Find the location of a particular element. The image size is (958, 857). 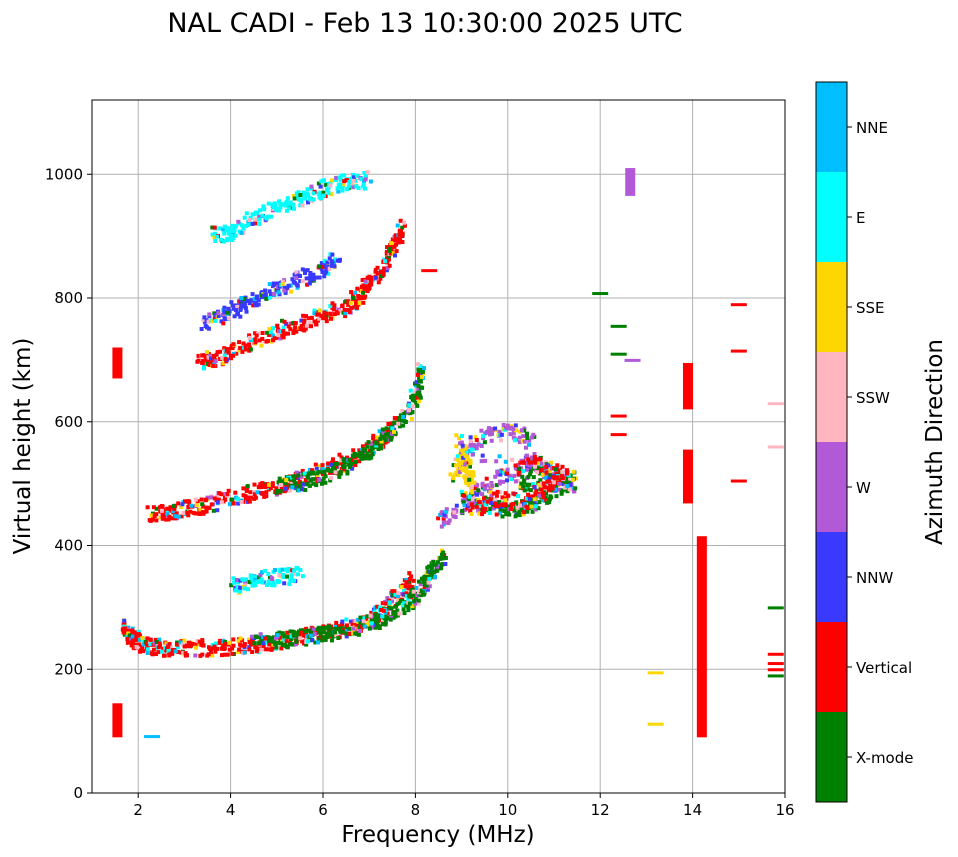

colorbar-frame is located at coordinates (831, 442).